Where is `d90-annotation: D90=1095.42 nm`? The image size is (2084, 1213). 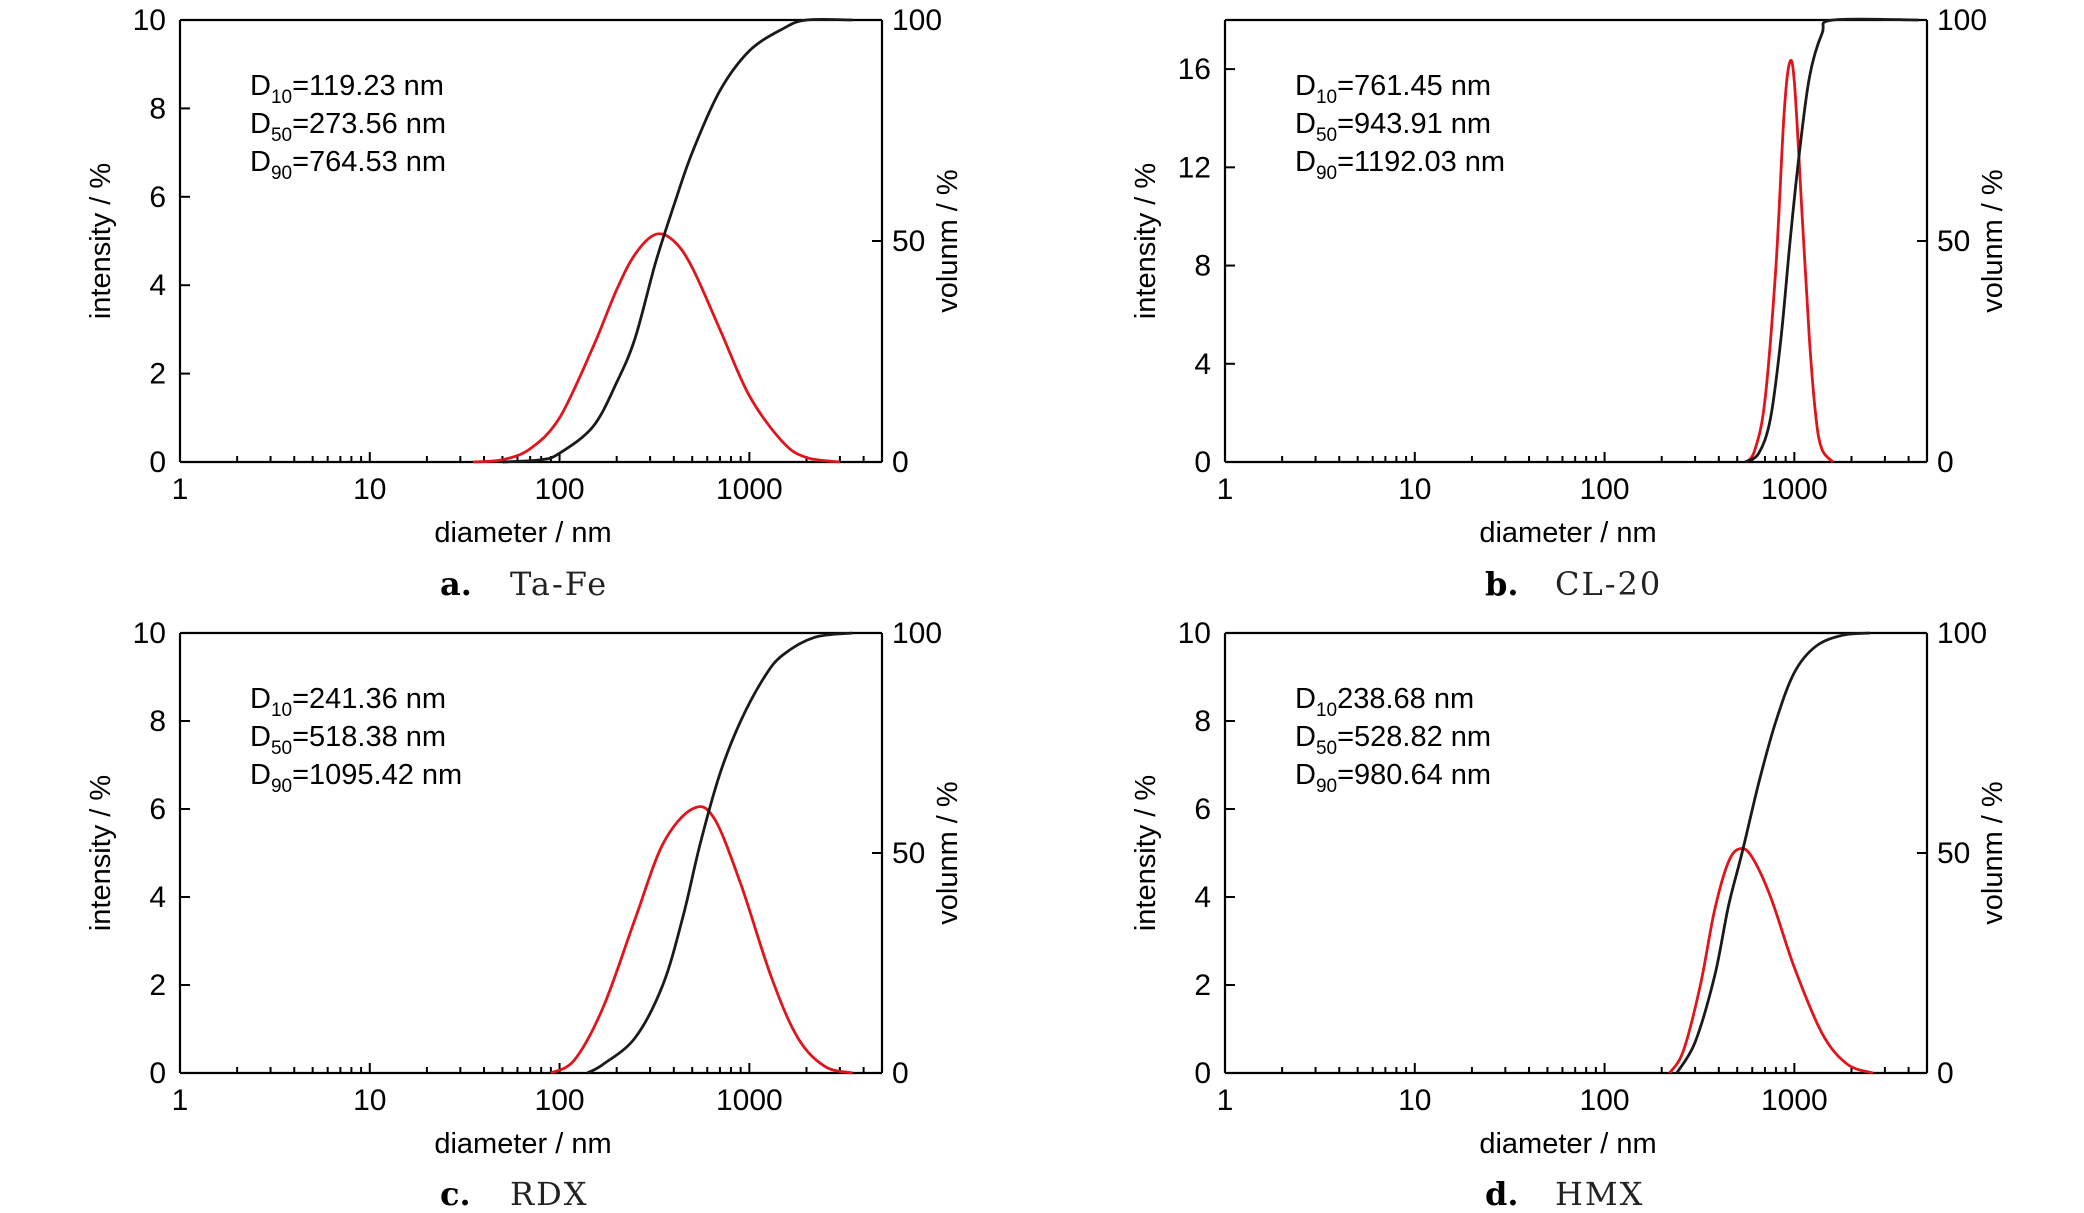 d90-annotation: D90=1095.42 nm is located at coordinates (356, 778).